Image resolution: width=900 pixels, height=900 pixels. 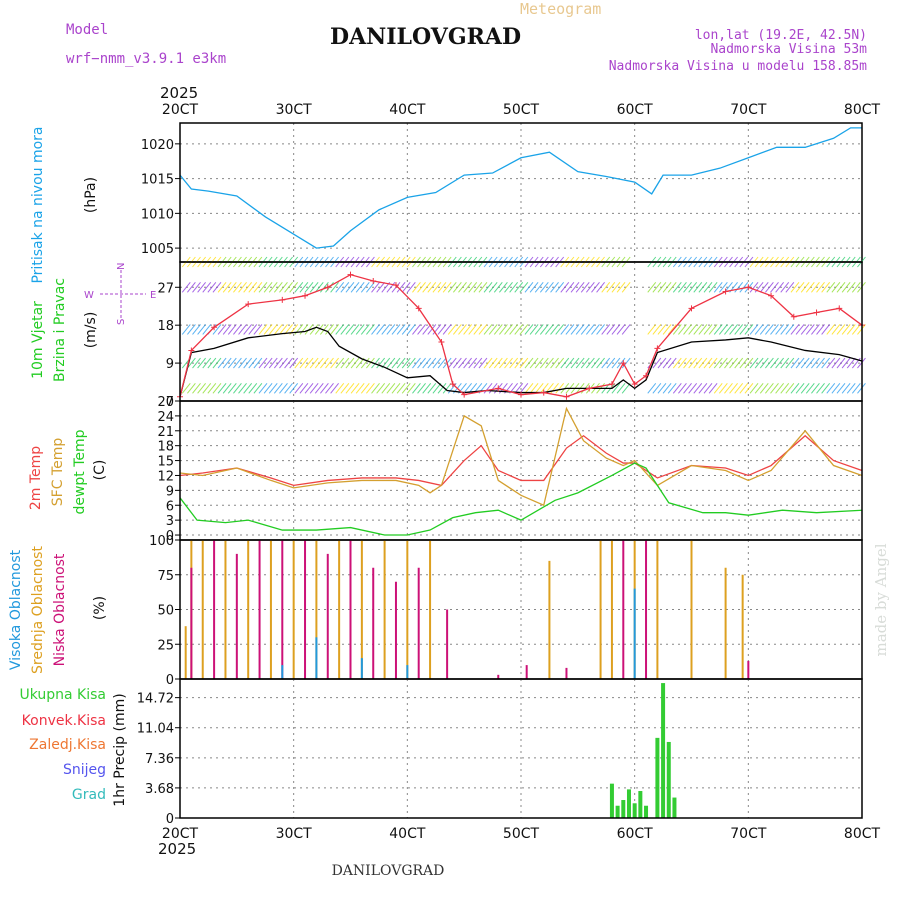 What do you see at coordinates (521, 748) in the screenshot?
I see `panel-frame` at bounding box center [521, 748].